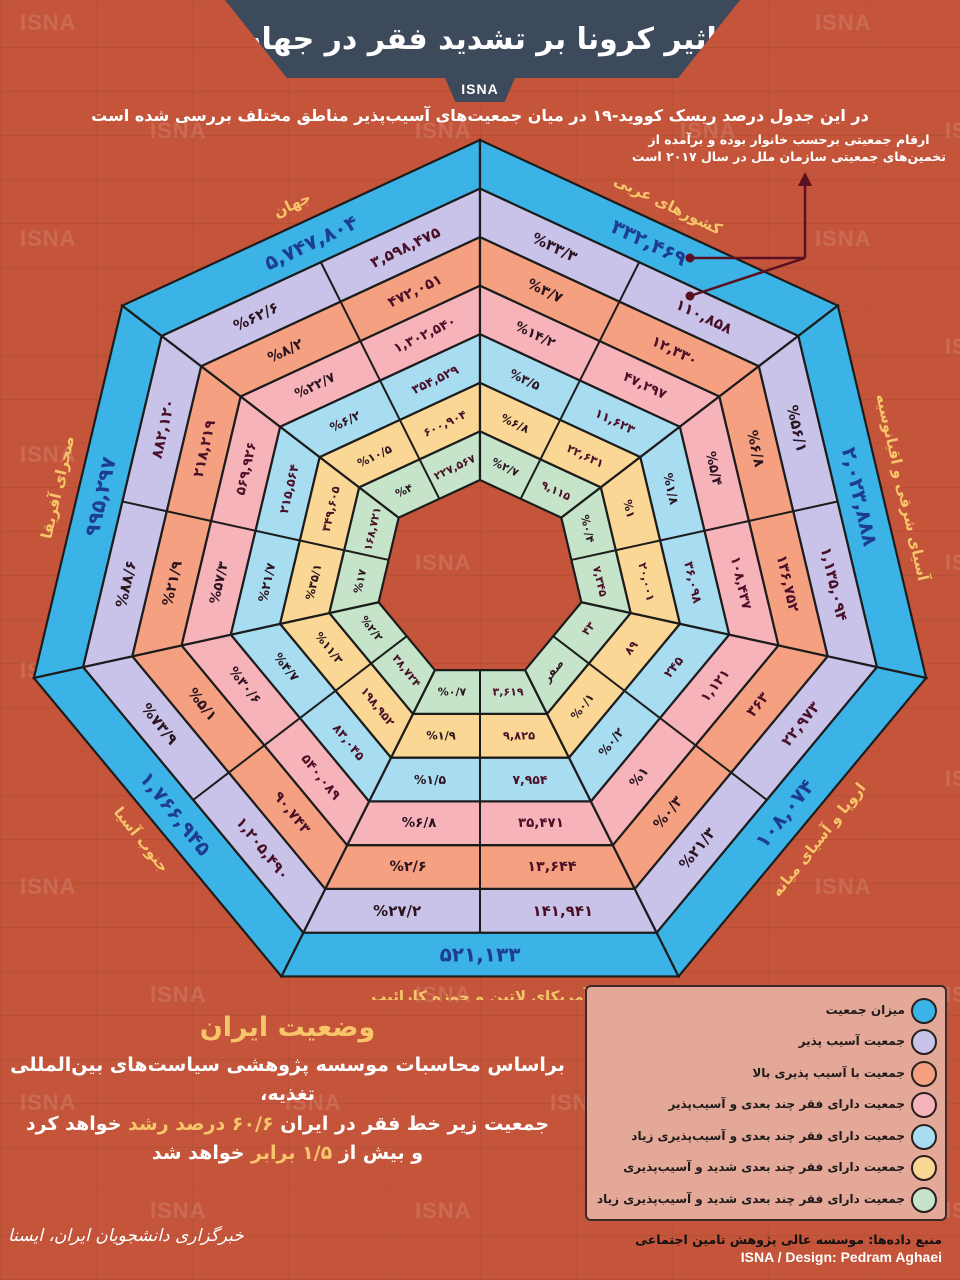  Describe the element at coordinates (360, 581) in the screenshot. I see `cell-percent: %۱۷` at that location.